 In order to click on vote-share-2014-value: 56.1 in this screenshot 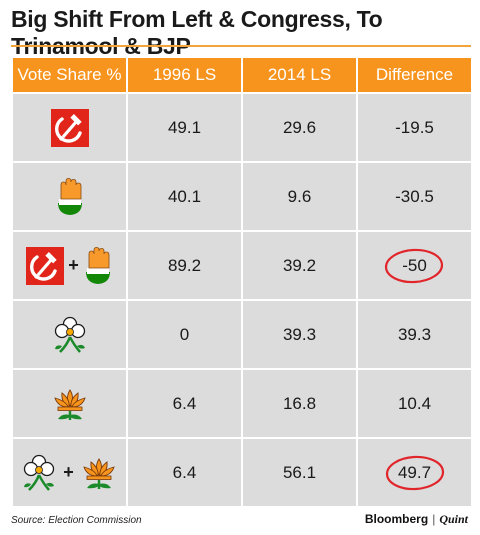, I will do `click(299, 472)`.